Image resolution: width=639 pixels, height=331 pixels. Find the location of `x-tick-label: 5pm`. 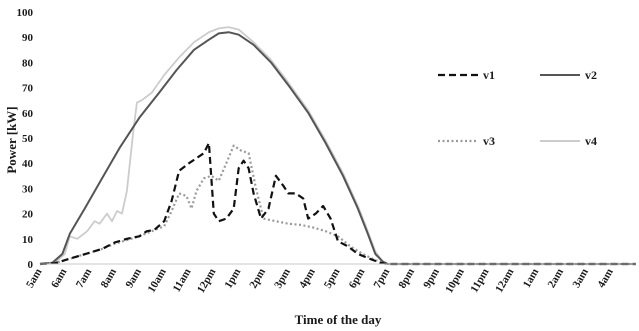

x-tick-label: 5pm is located at coordinates (332, 279).